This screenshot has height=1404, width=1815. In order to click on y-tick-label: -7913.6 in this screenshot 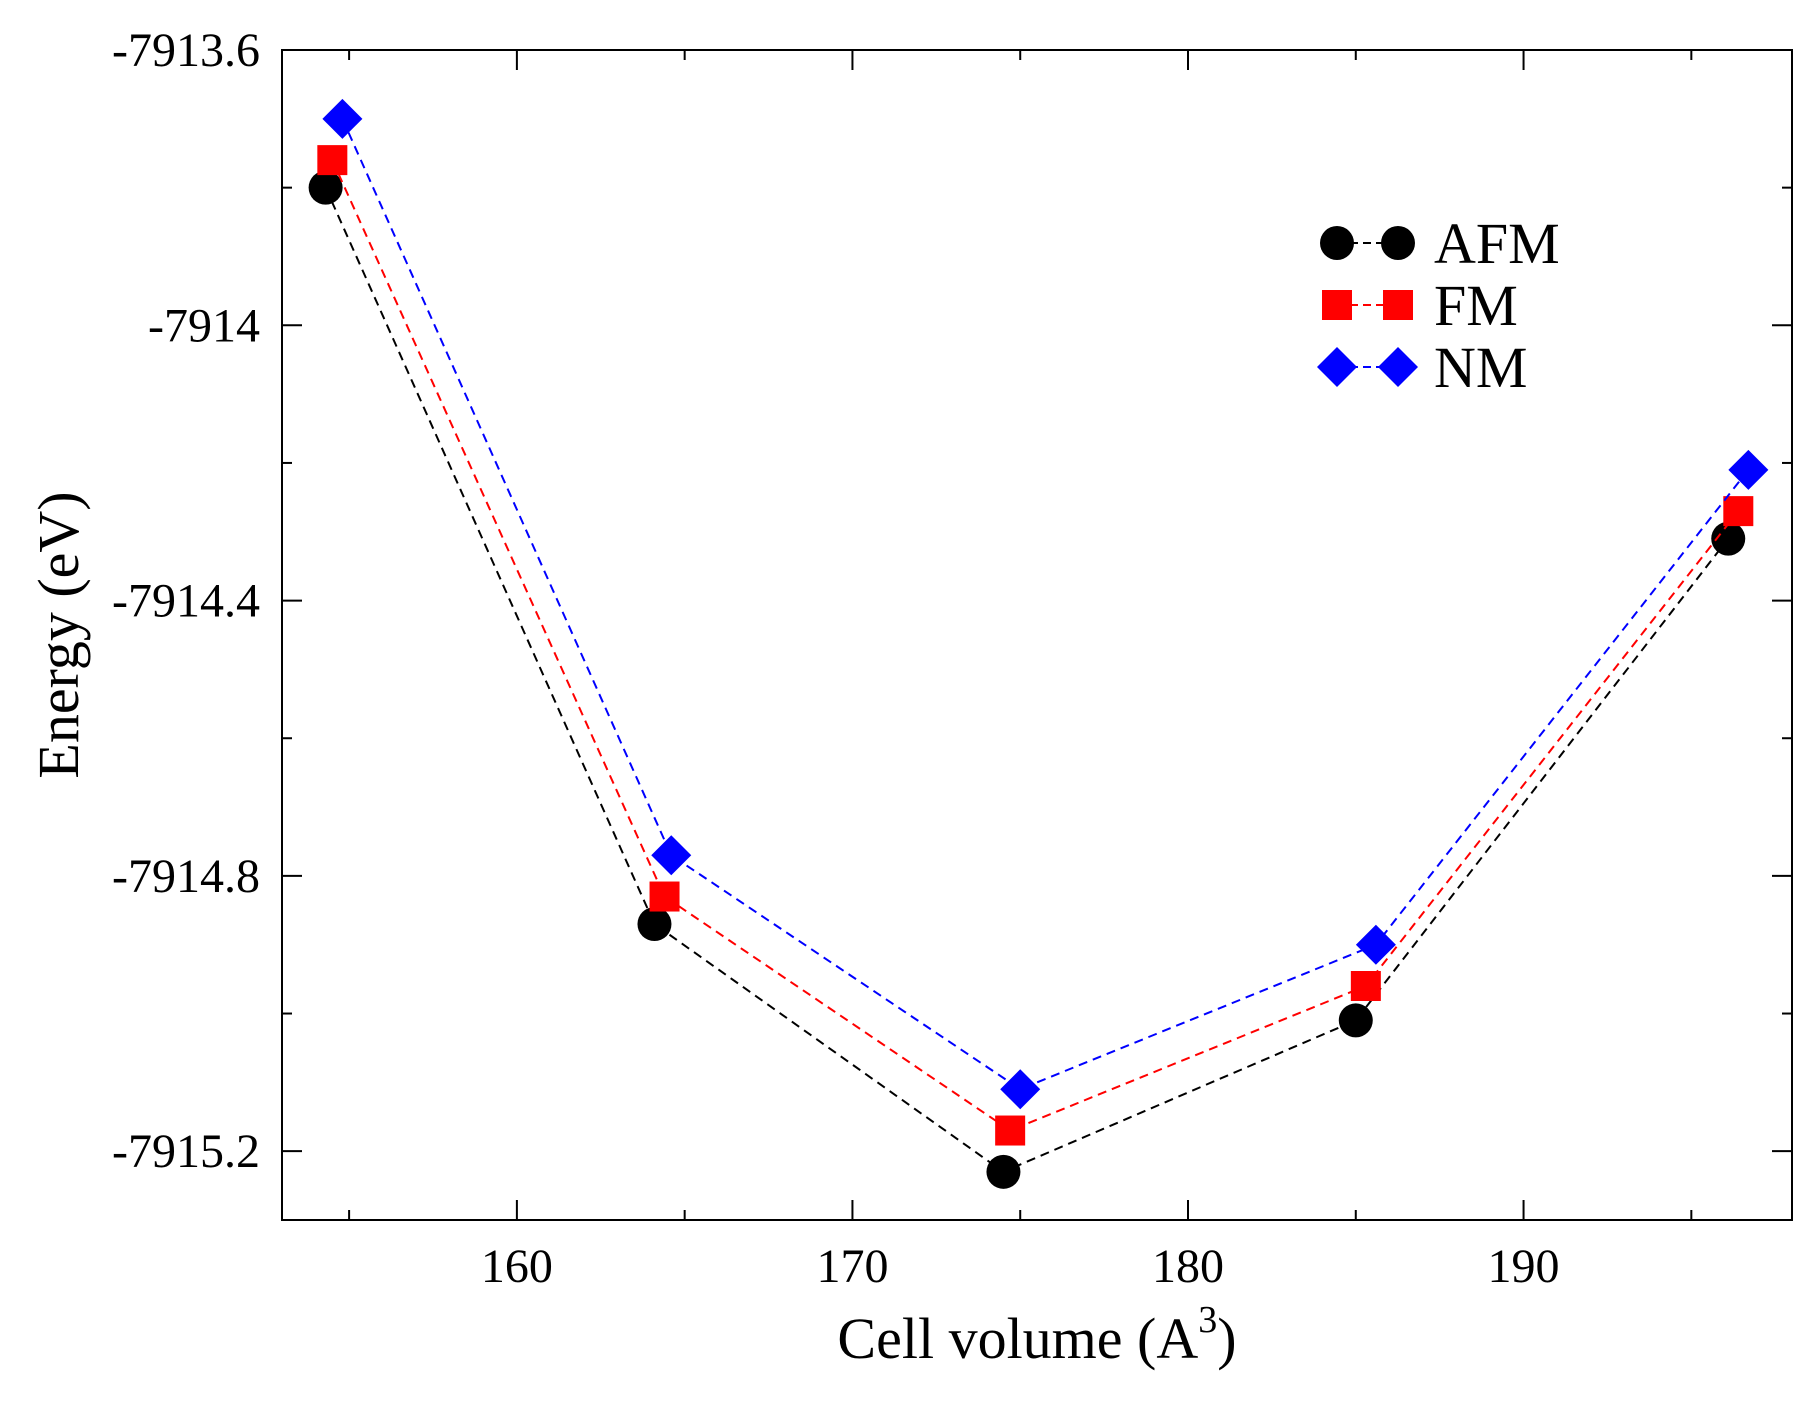, I will do `click(186, 50)`.